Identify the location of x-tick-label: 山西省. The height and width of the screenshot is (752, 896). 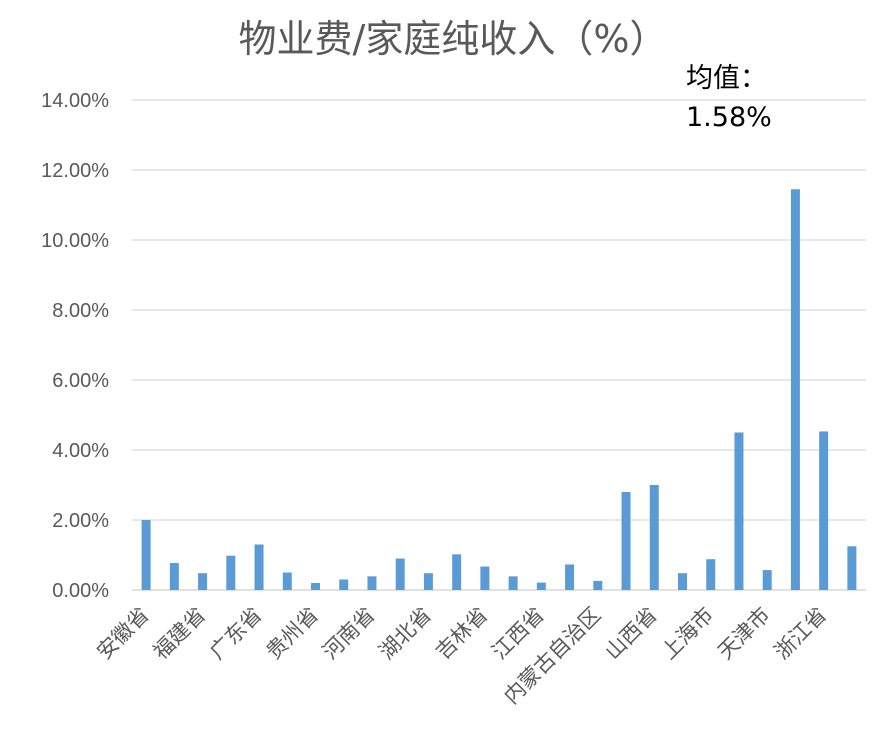
(631, 634).